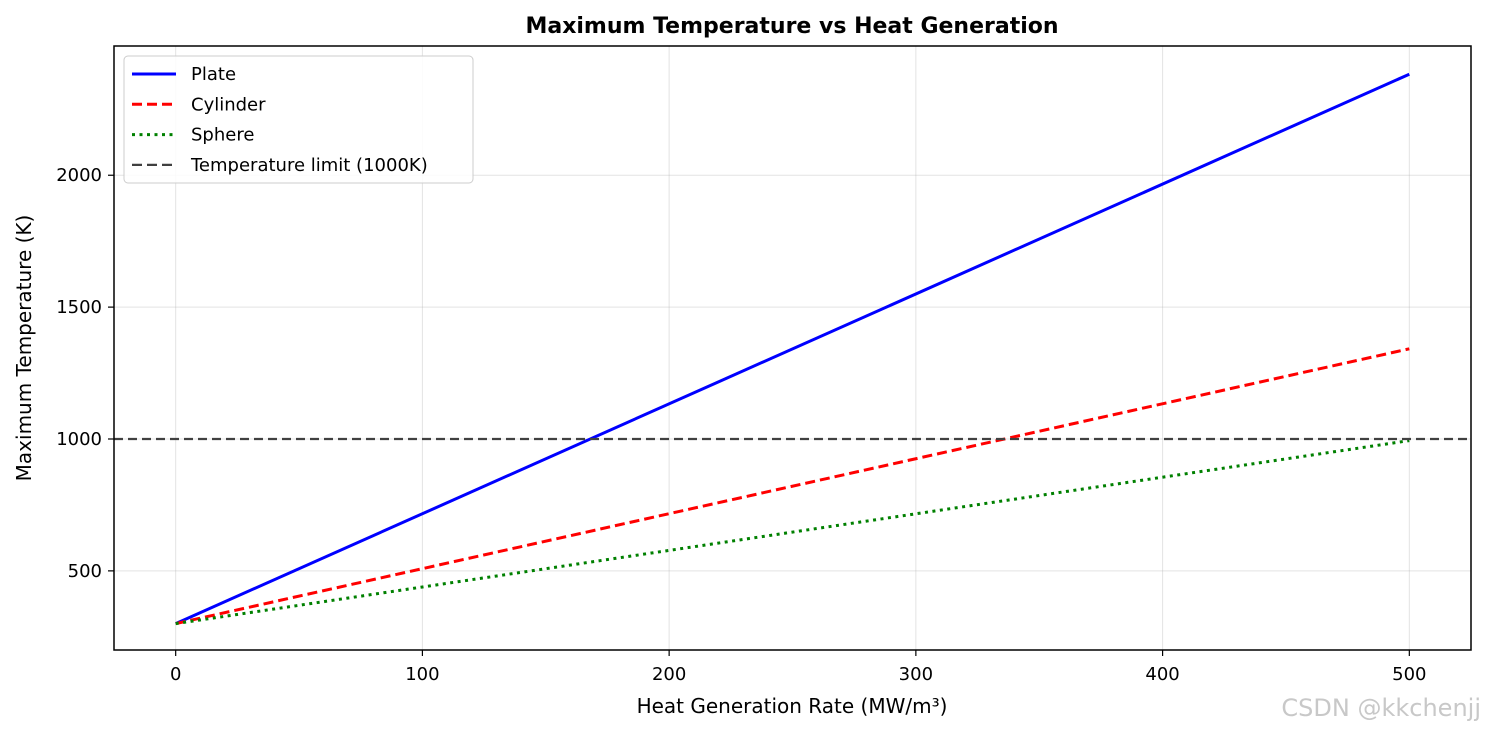  Describe the element at coordinates (1409, 674) in the screenshot. I see `x-tick-label: 500` at that location.